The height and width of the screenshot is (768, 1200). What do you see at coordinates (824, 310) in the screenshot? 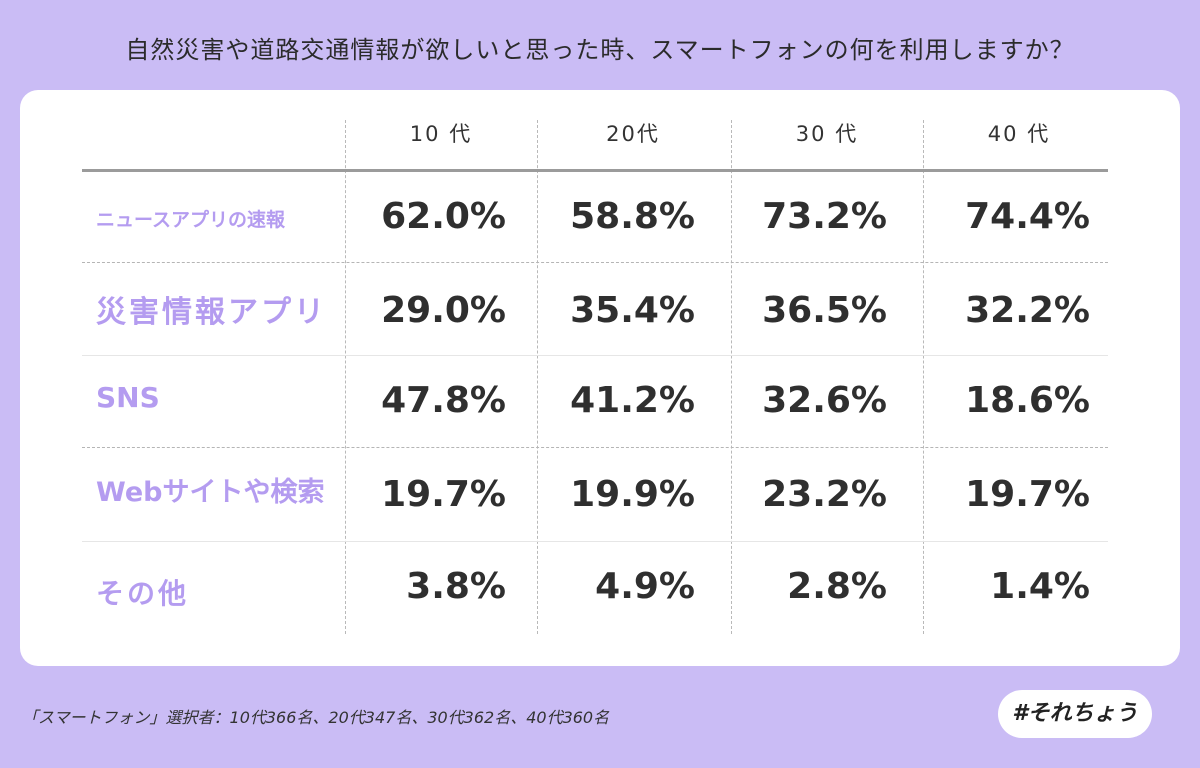
I see `table-cell: 36.5%` at bounding box center [824, 310].